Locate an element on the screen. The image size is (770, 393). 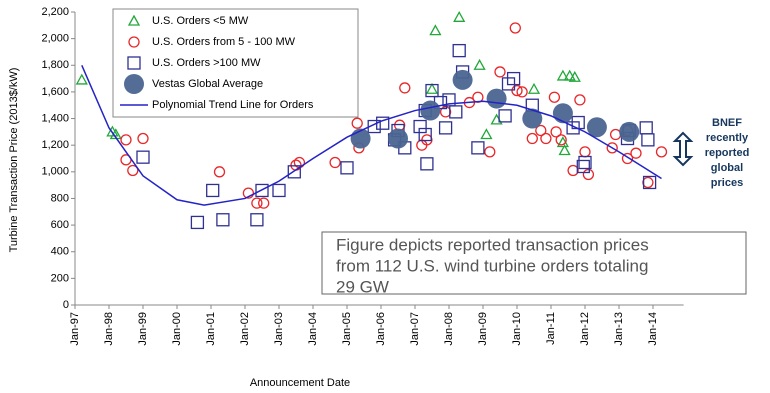
note-box is located at coordinates (534, 263).